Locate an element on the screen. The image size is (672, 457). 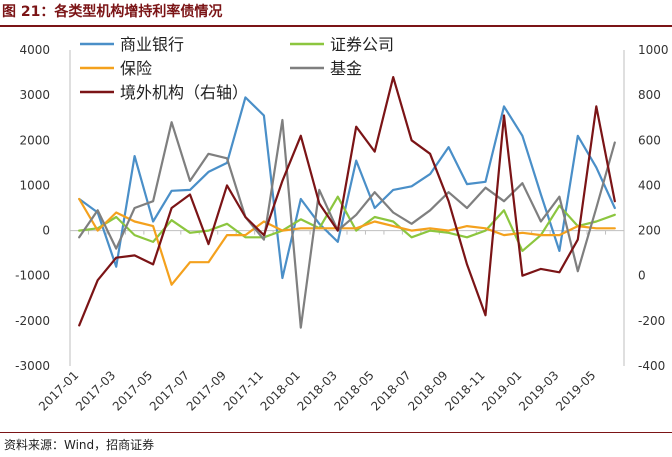
left-tick-label: 4000 is located at coordinates (34, 50).